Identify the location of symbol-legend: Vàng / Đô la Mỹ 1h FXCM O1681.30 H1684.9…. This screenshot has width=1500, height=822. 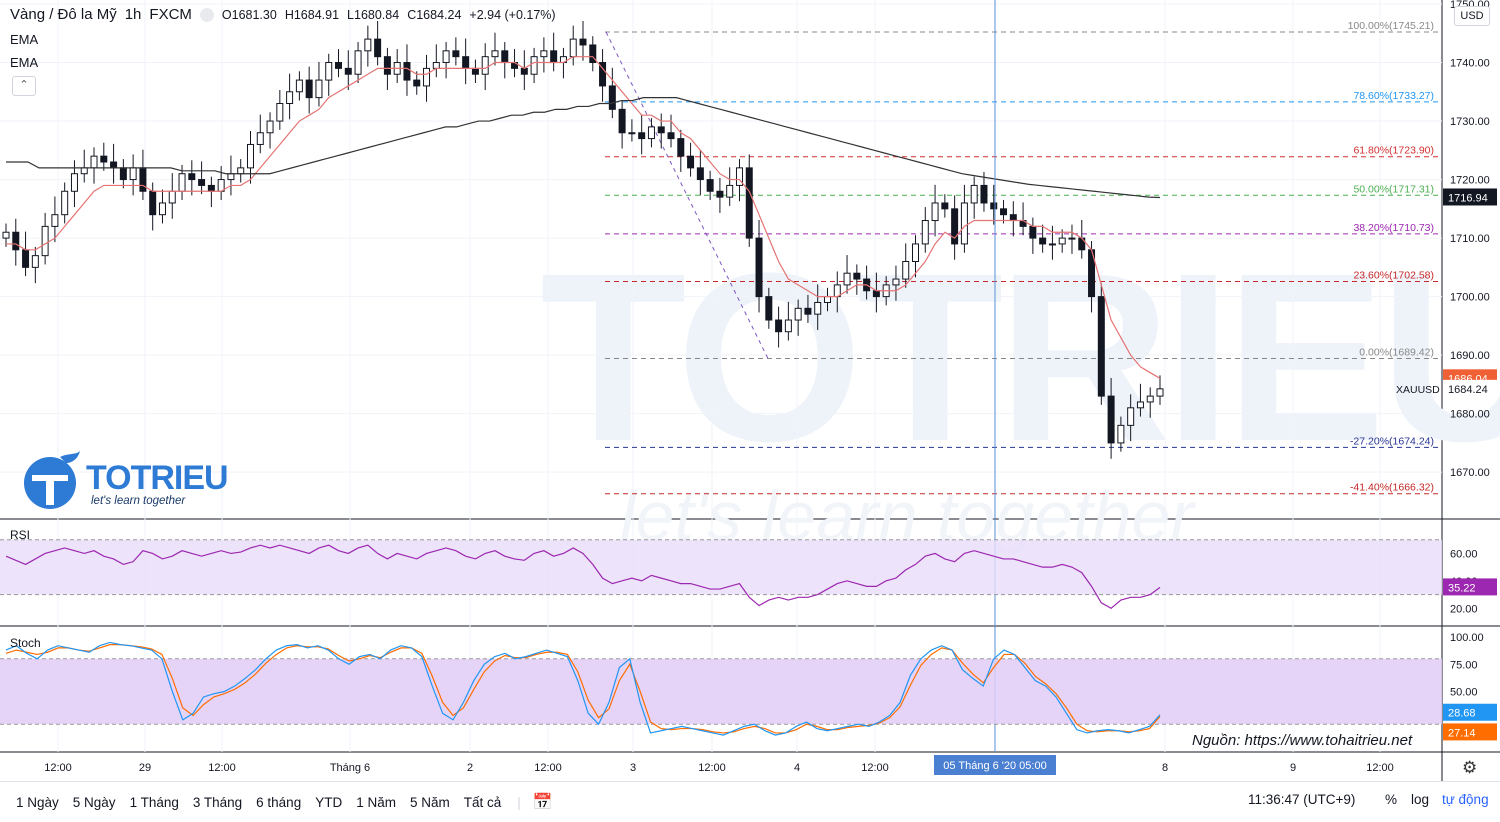
(283, 14).